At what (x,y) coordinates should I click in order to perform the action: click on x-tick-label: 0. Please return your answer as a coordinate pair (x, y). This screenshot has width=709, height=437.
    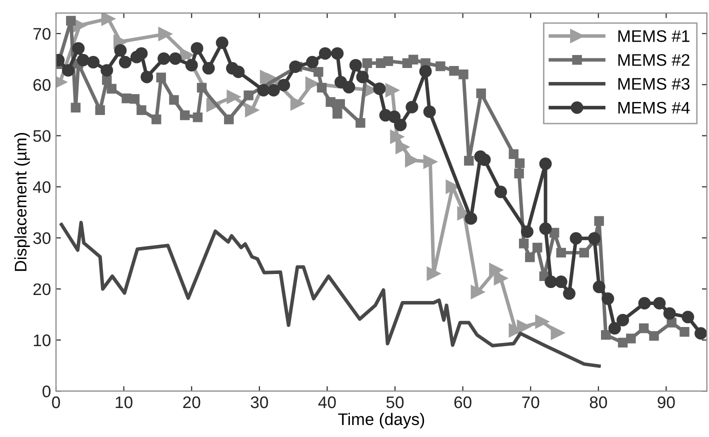
    Looking at the image, I should click on (56, 402).